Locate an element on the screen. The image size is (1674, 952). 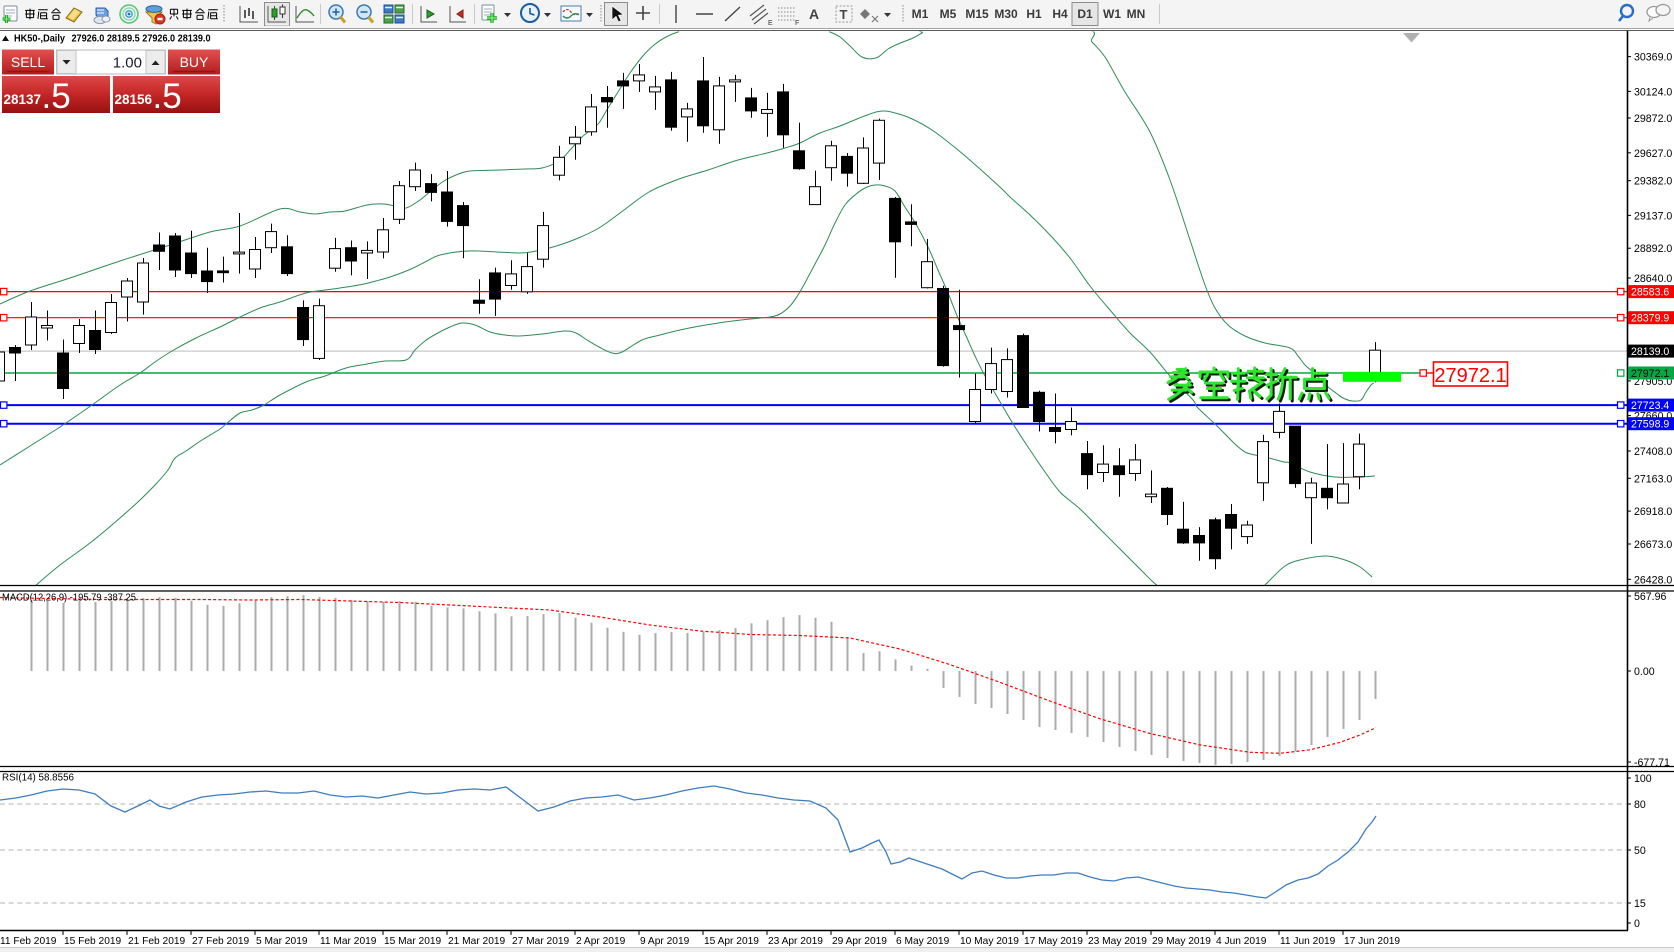
svg-text: H1 is located at coordinates (1034, 14).